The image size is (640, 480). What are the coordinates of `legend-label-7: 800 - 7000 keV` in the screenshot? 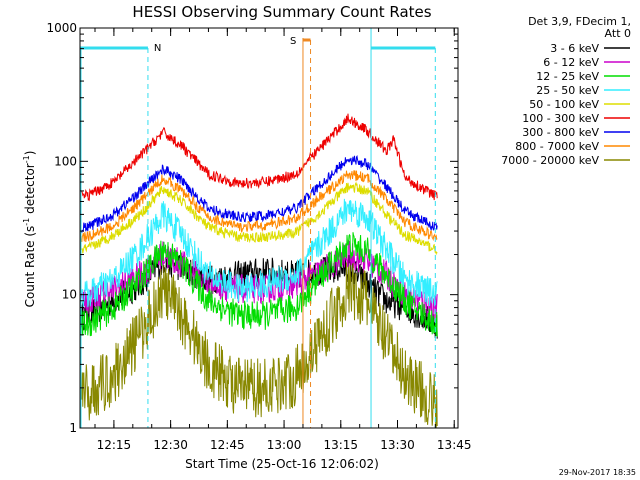 It's located at (557, 146).